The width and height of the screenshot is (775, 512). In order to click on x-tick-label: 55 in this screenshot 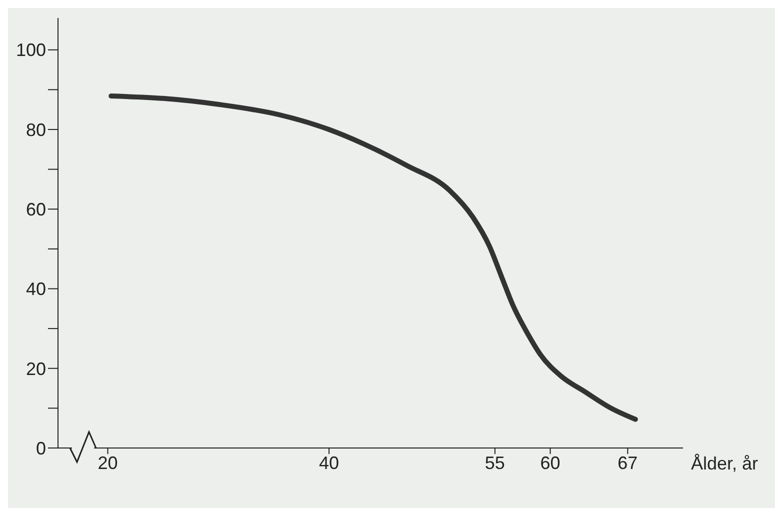, I will do `click(494, 462)`.